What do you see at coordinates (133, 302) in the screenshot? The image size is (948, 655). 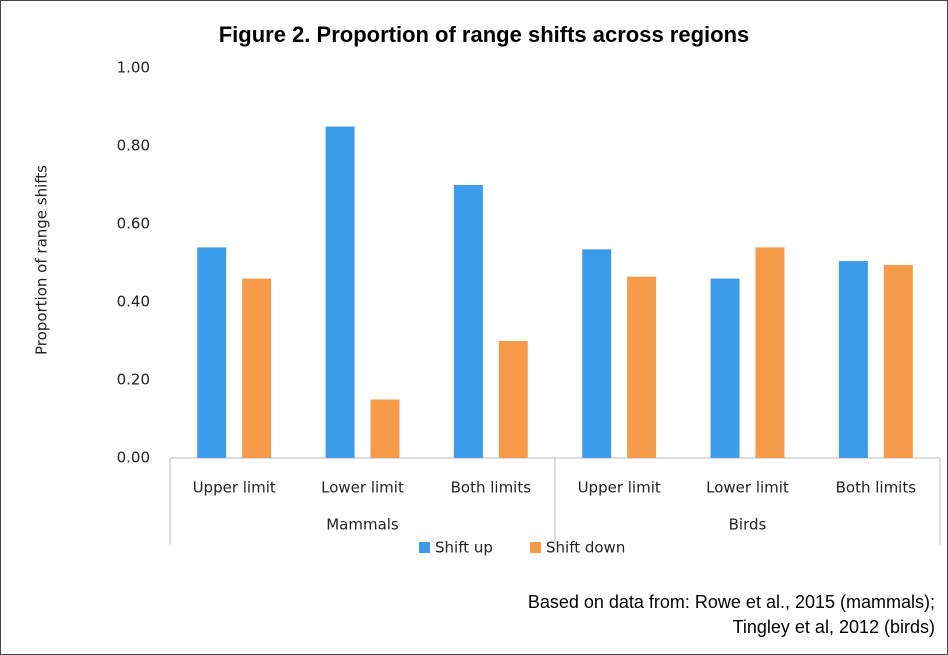 I see `y-tick-label: 0.40` at bounding box center [133, 302].